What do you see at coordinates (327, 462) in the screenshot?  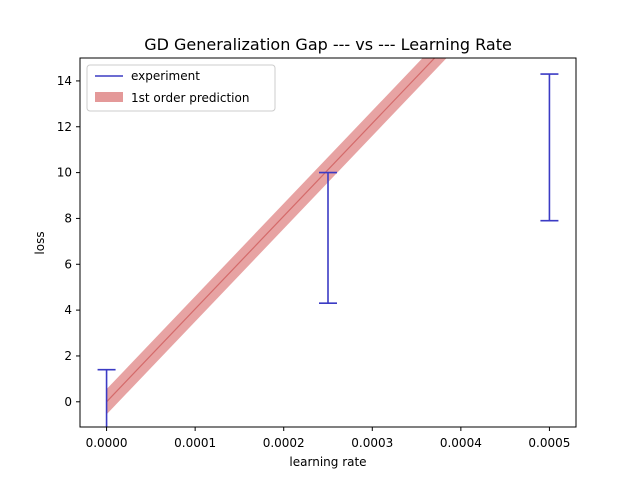 I see `x-axis-label: learning rate` at bounding box center [327, 462].